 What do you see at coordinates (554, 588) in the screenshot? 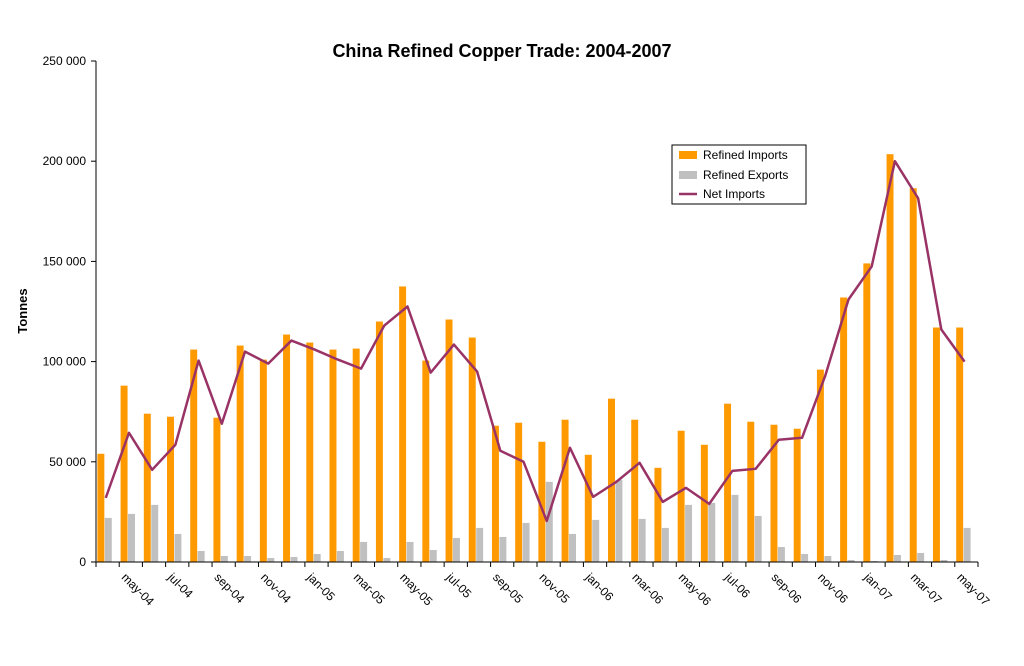
I see `x-tick-label: nov-05` at bounding box center [554, 588].